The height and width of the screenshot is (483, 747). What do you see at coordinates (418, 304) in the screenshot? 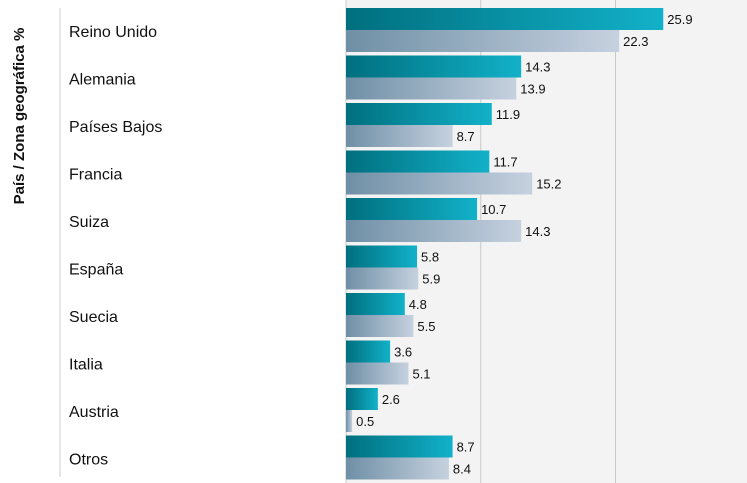
I see `value-label: 4.8` at bounding box center [418, 304].